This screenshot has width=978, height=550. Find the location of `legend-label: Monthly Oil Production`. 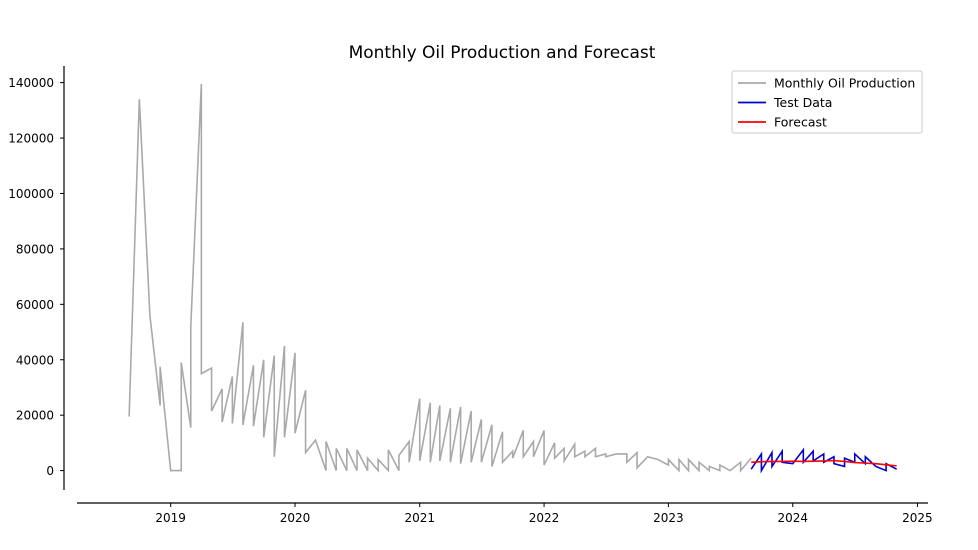

legend-label: Monthly Oil Production is located at coordinates (844, 83).